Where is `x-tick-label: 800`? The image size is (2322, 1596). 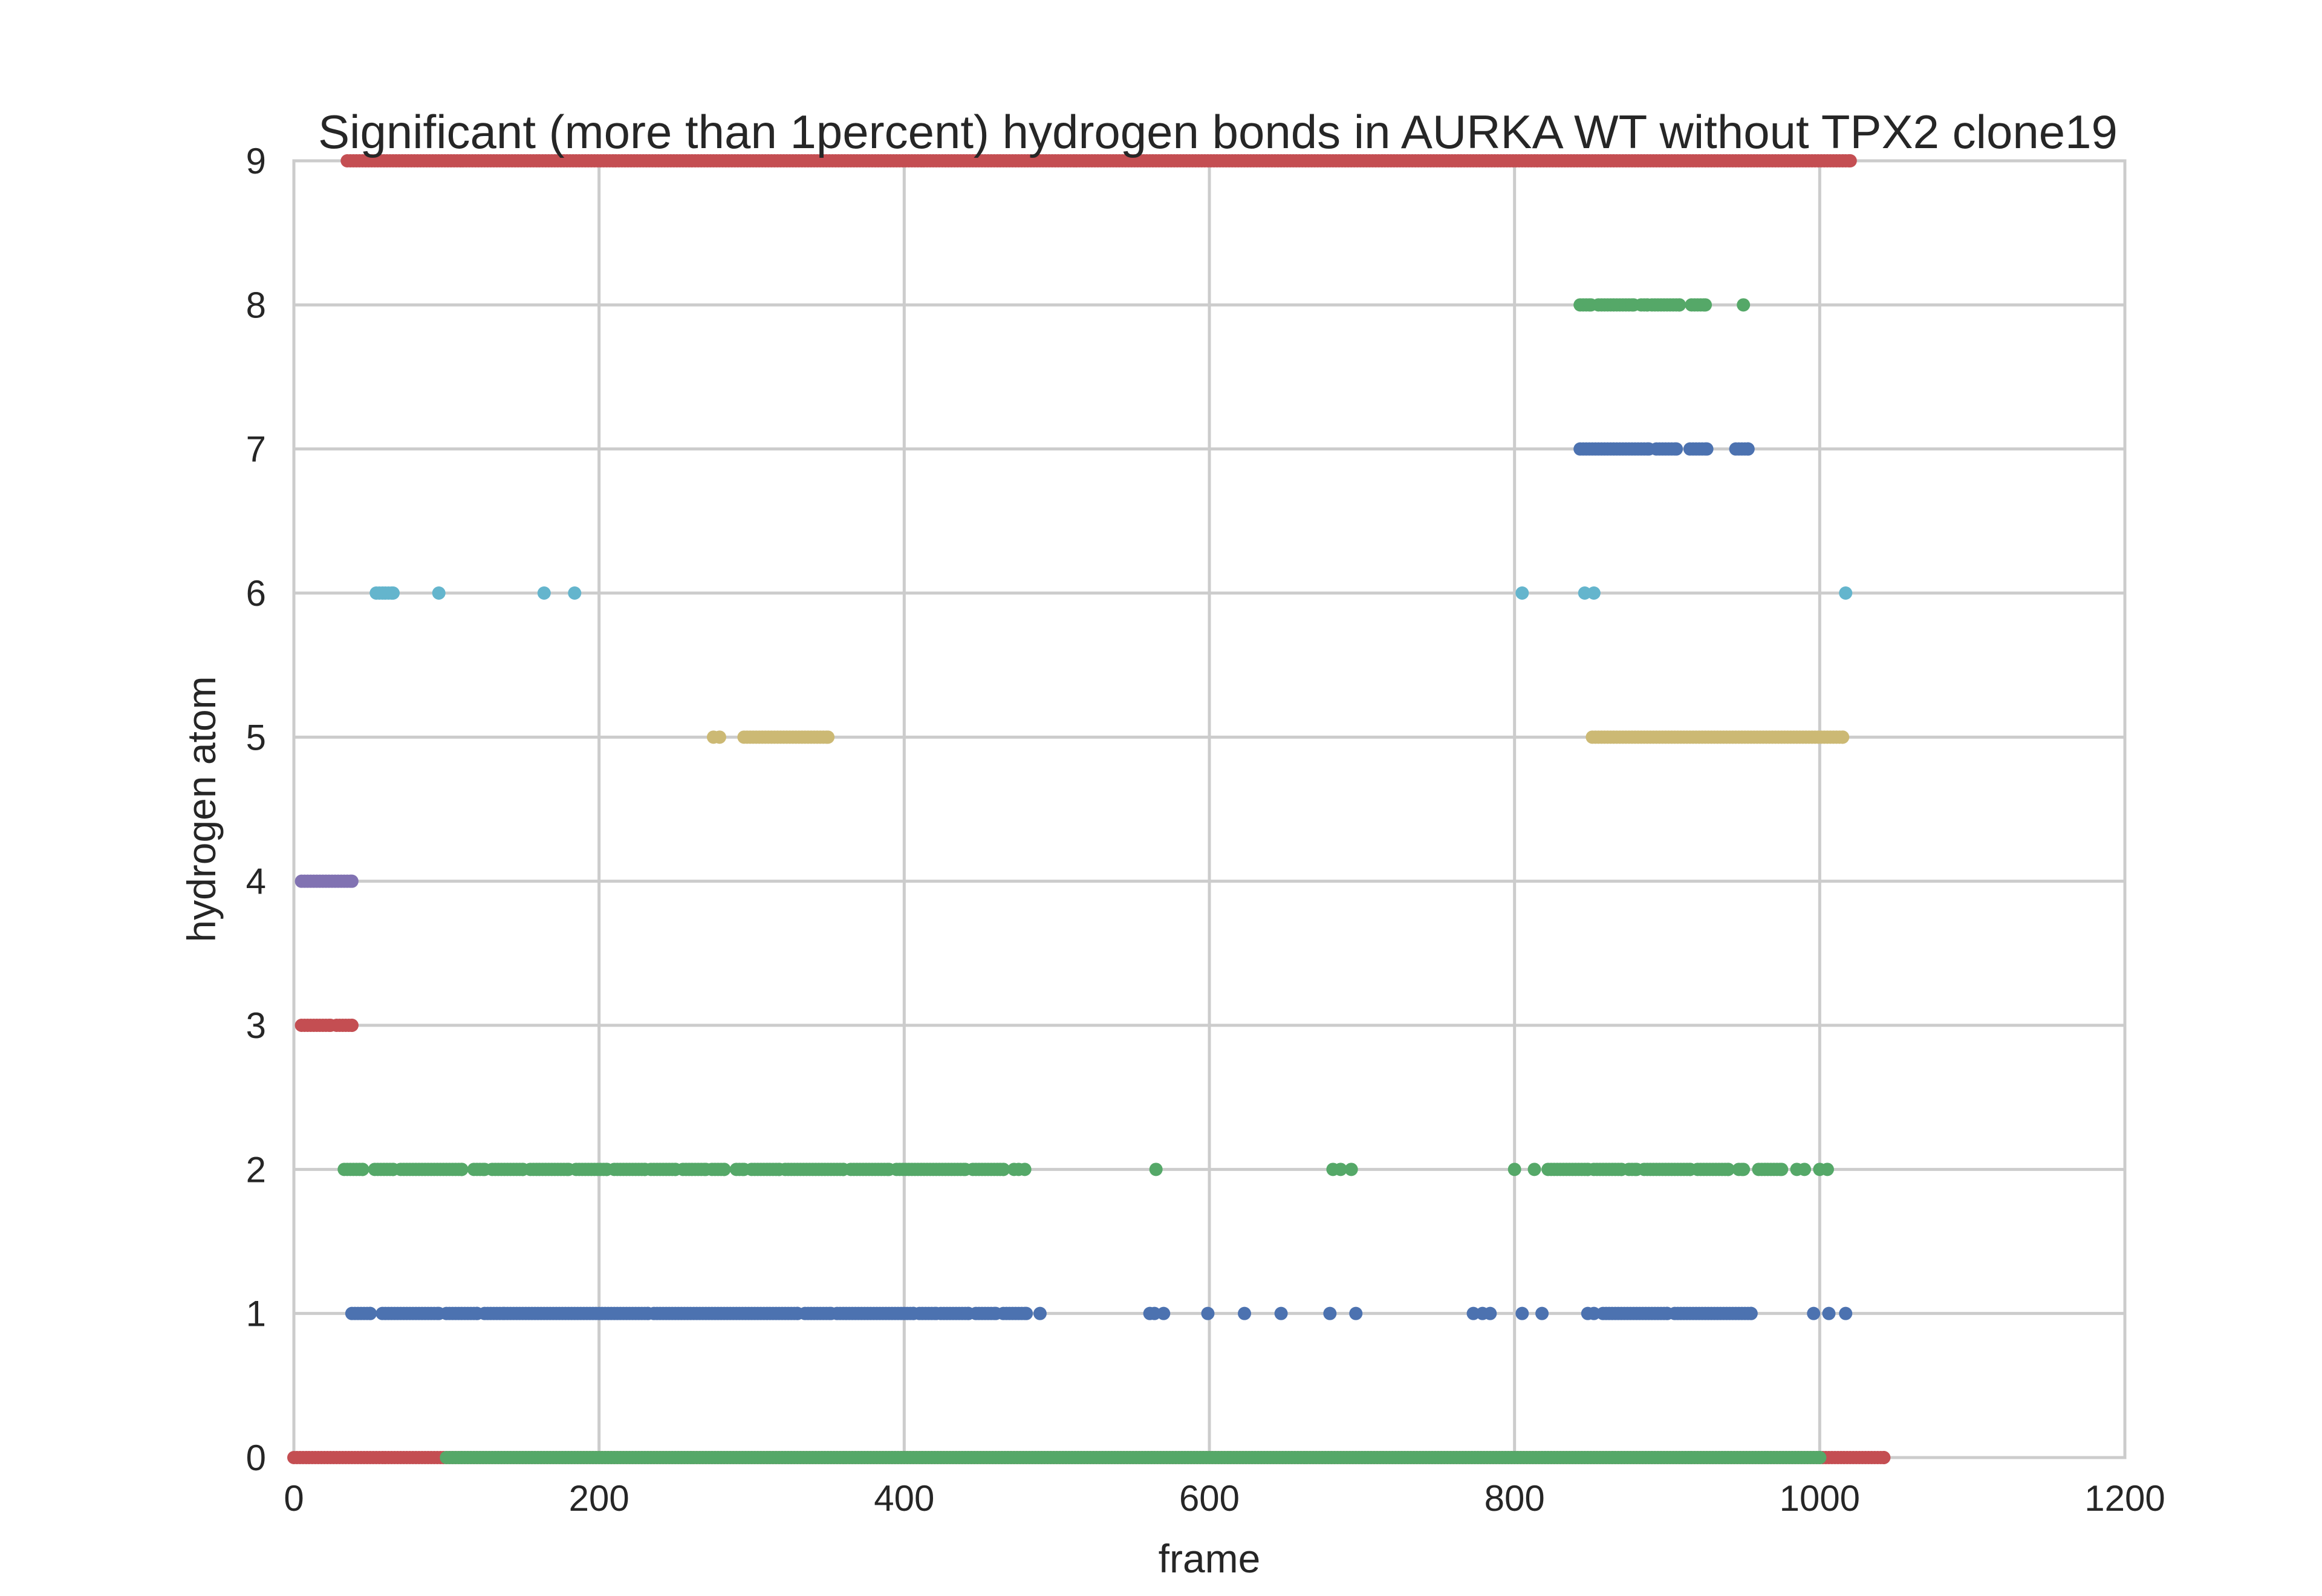
x-tick-label: 800 is located at coordinates (1515, 1498).